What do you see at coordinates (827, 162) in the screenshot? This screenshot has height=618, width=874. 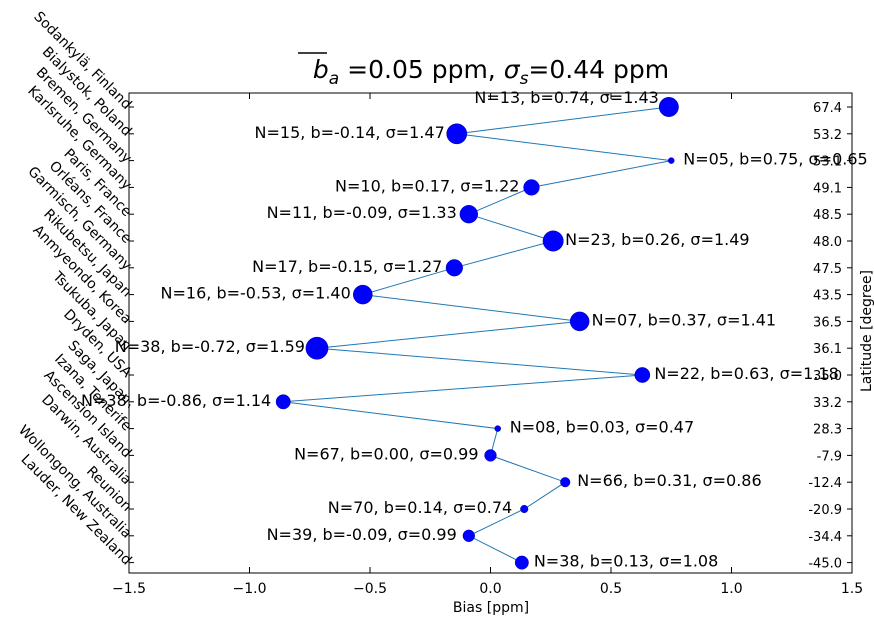 I see `latitude-tick-label: 53.1` at bounding box center [827, 162].